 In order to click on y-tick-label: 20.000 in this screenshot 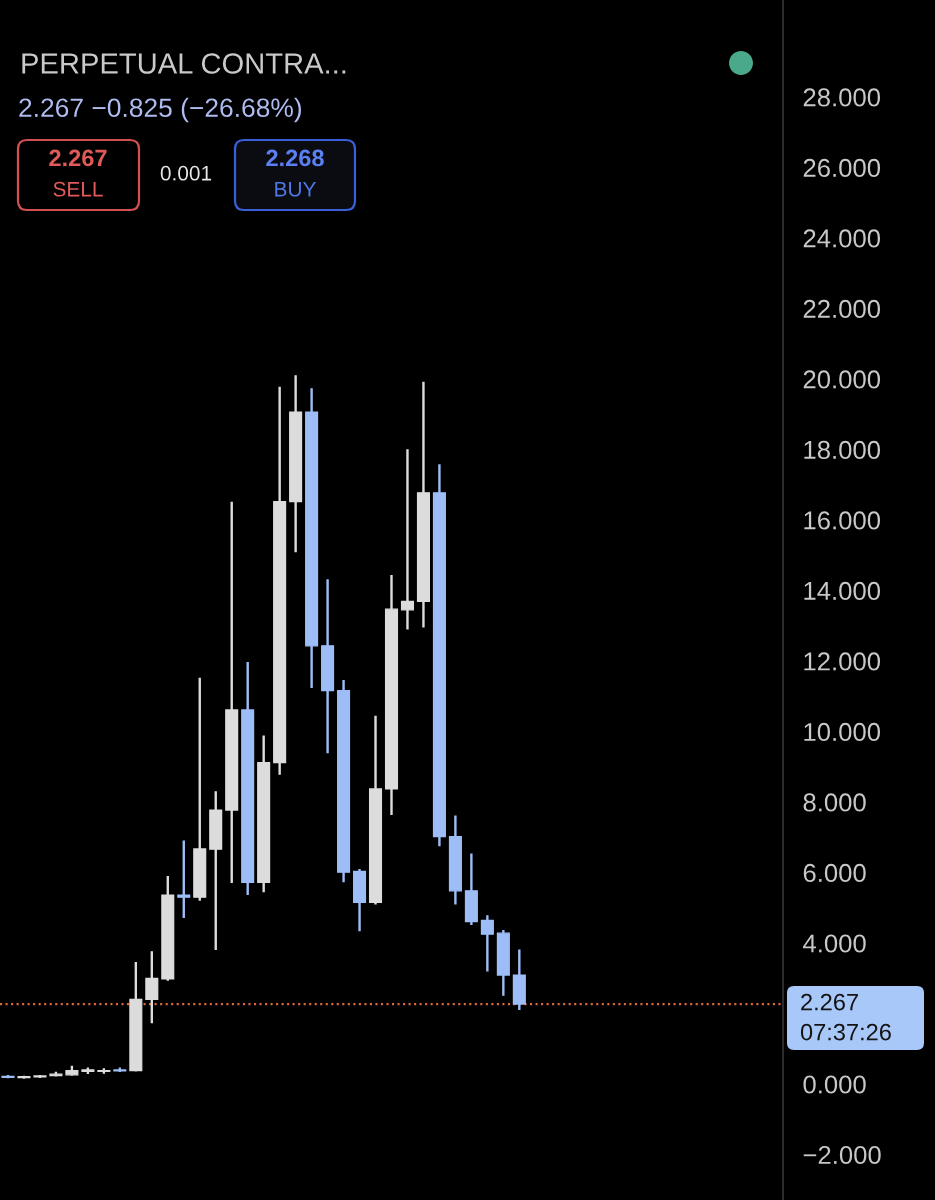, I will do `click(842, 379)`.